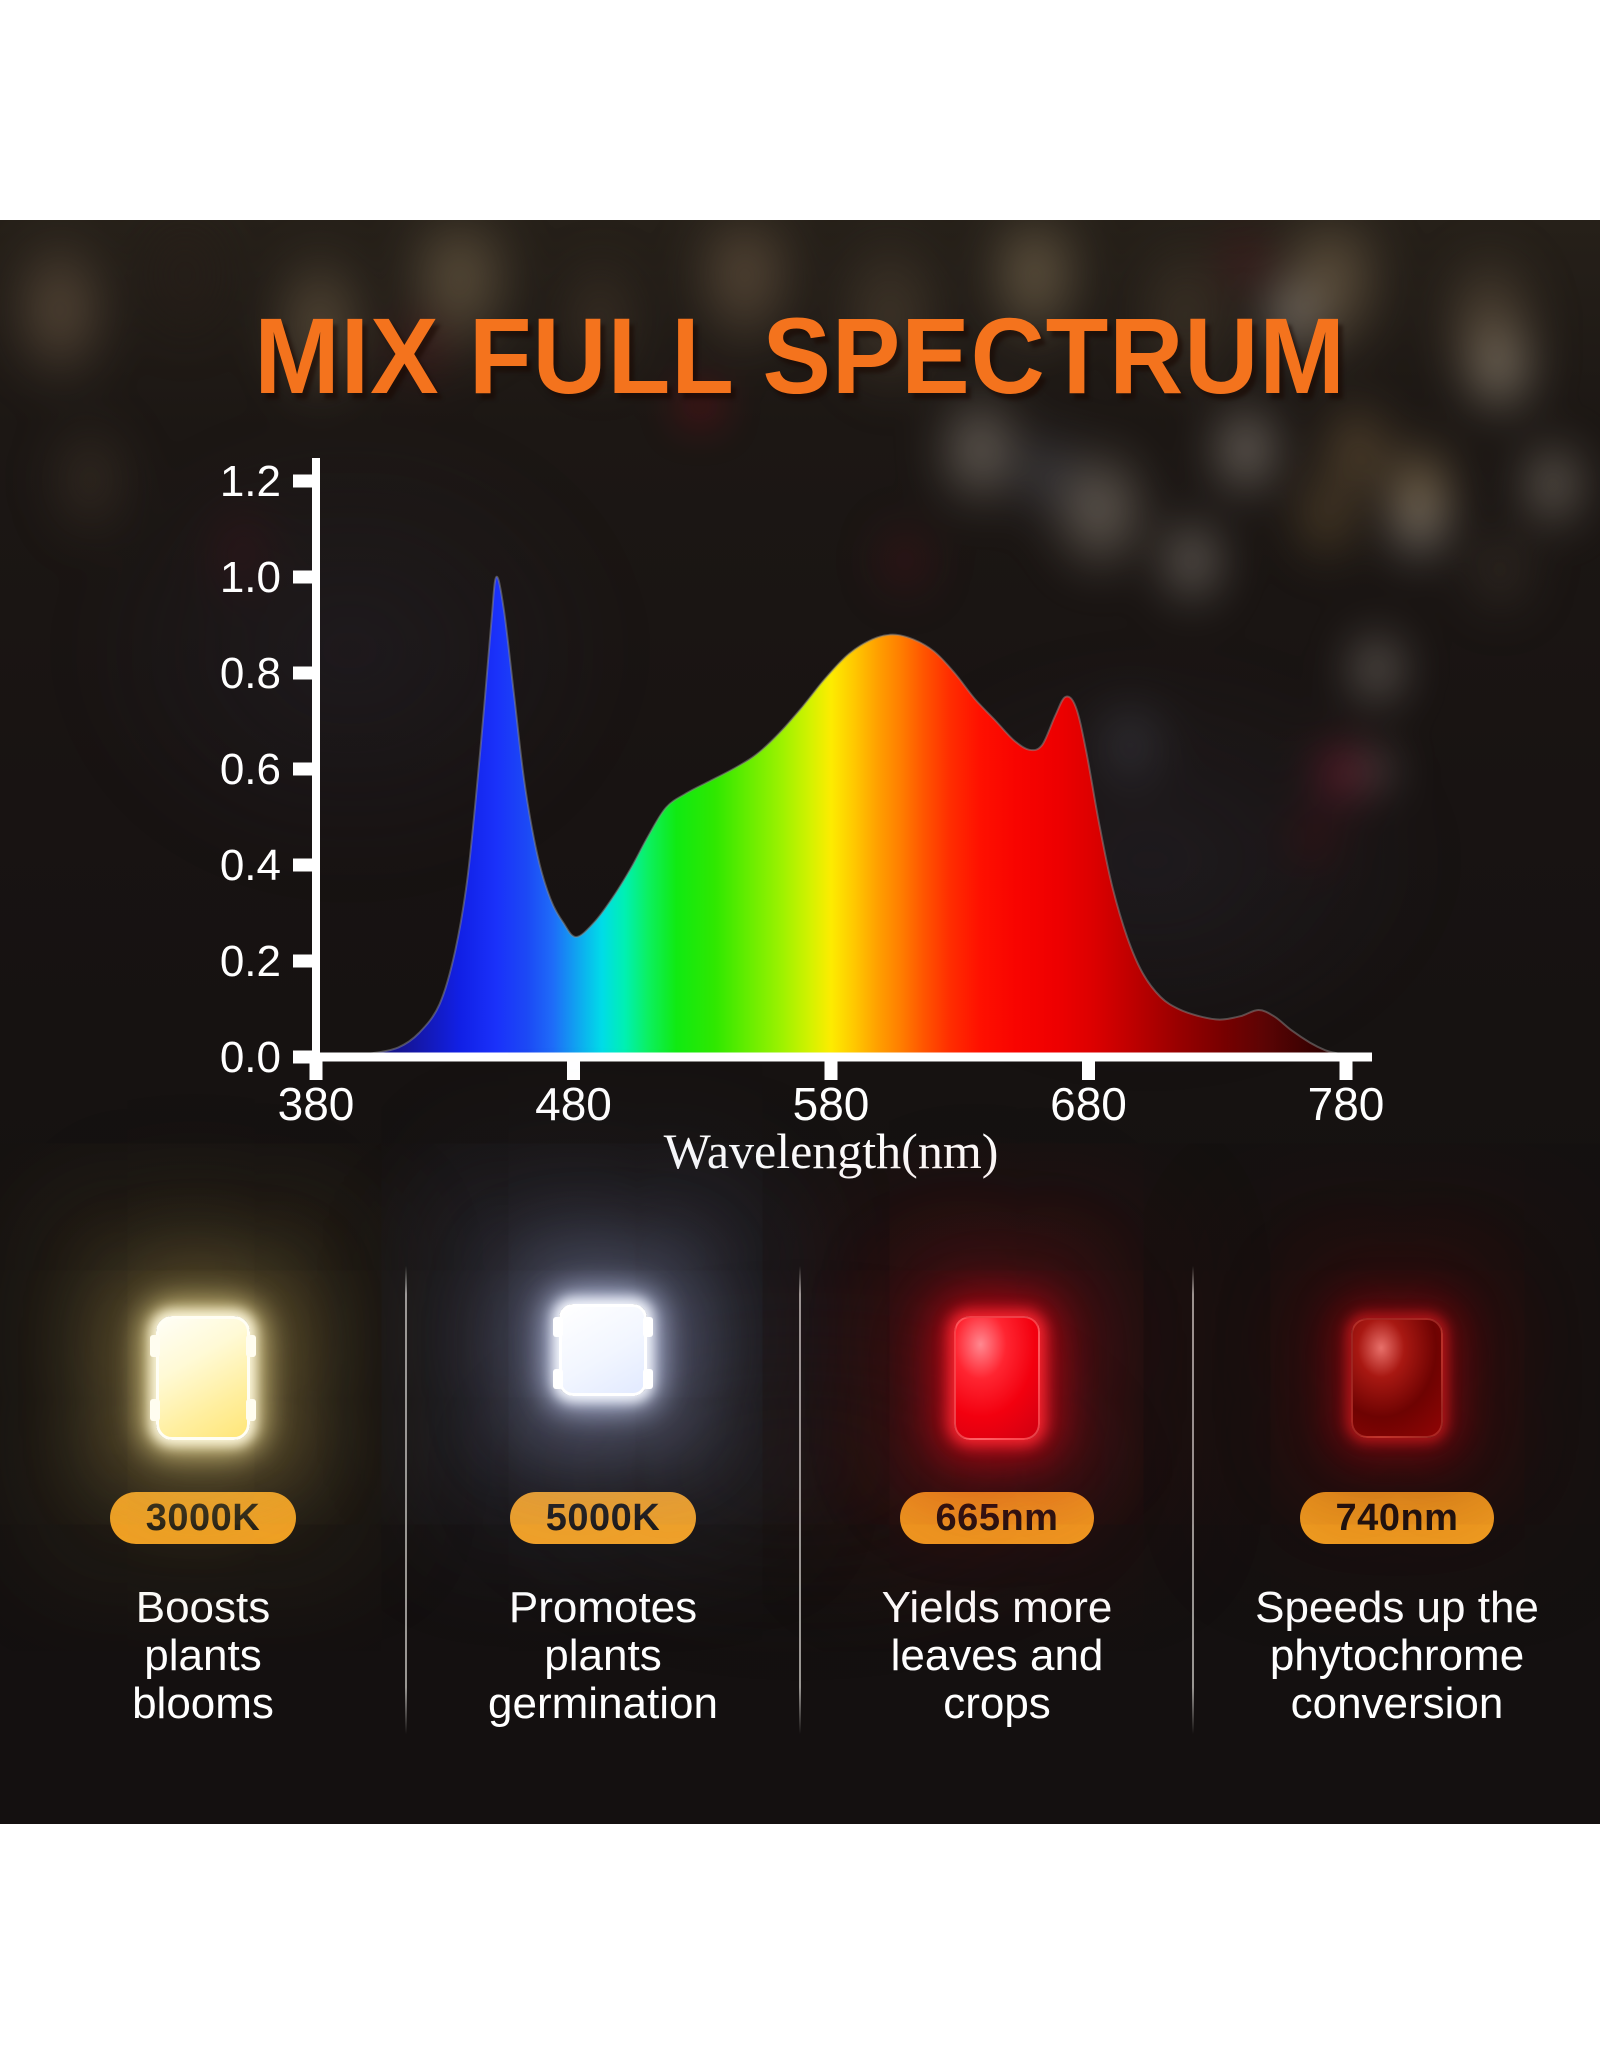 This screenshot has width=1600, height=2048. What do you see at coordinates (603, 1703) in the screenshot?
I see `description-line: germination` at bounding box center [603, 1703].